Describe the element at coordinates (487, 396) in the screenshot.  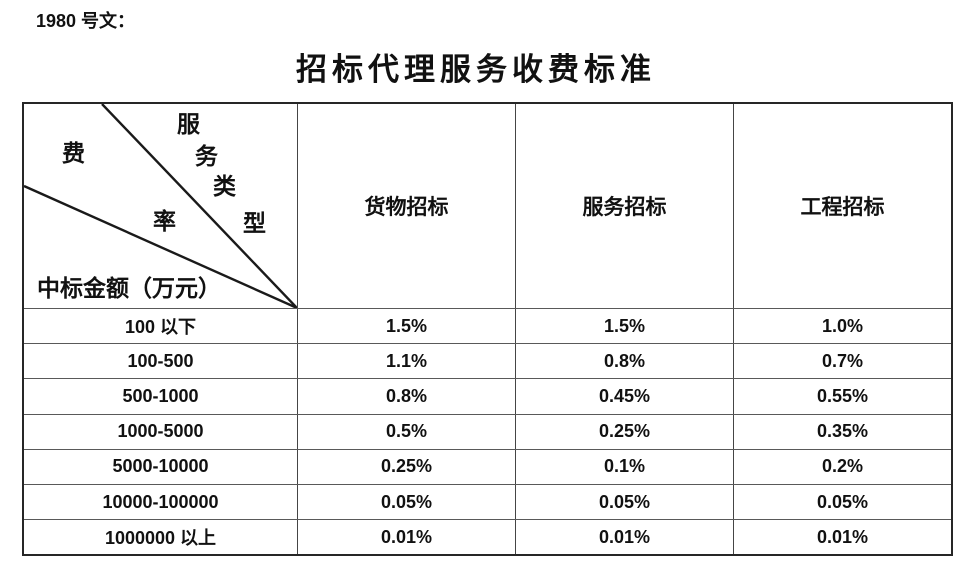
I see `table-row: 500-1000 0.8% 0.45% 0.55%` at that location.